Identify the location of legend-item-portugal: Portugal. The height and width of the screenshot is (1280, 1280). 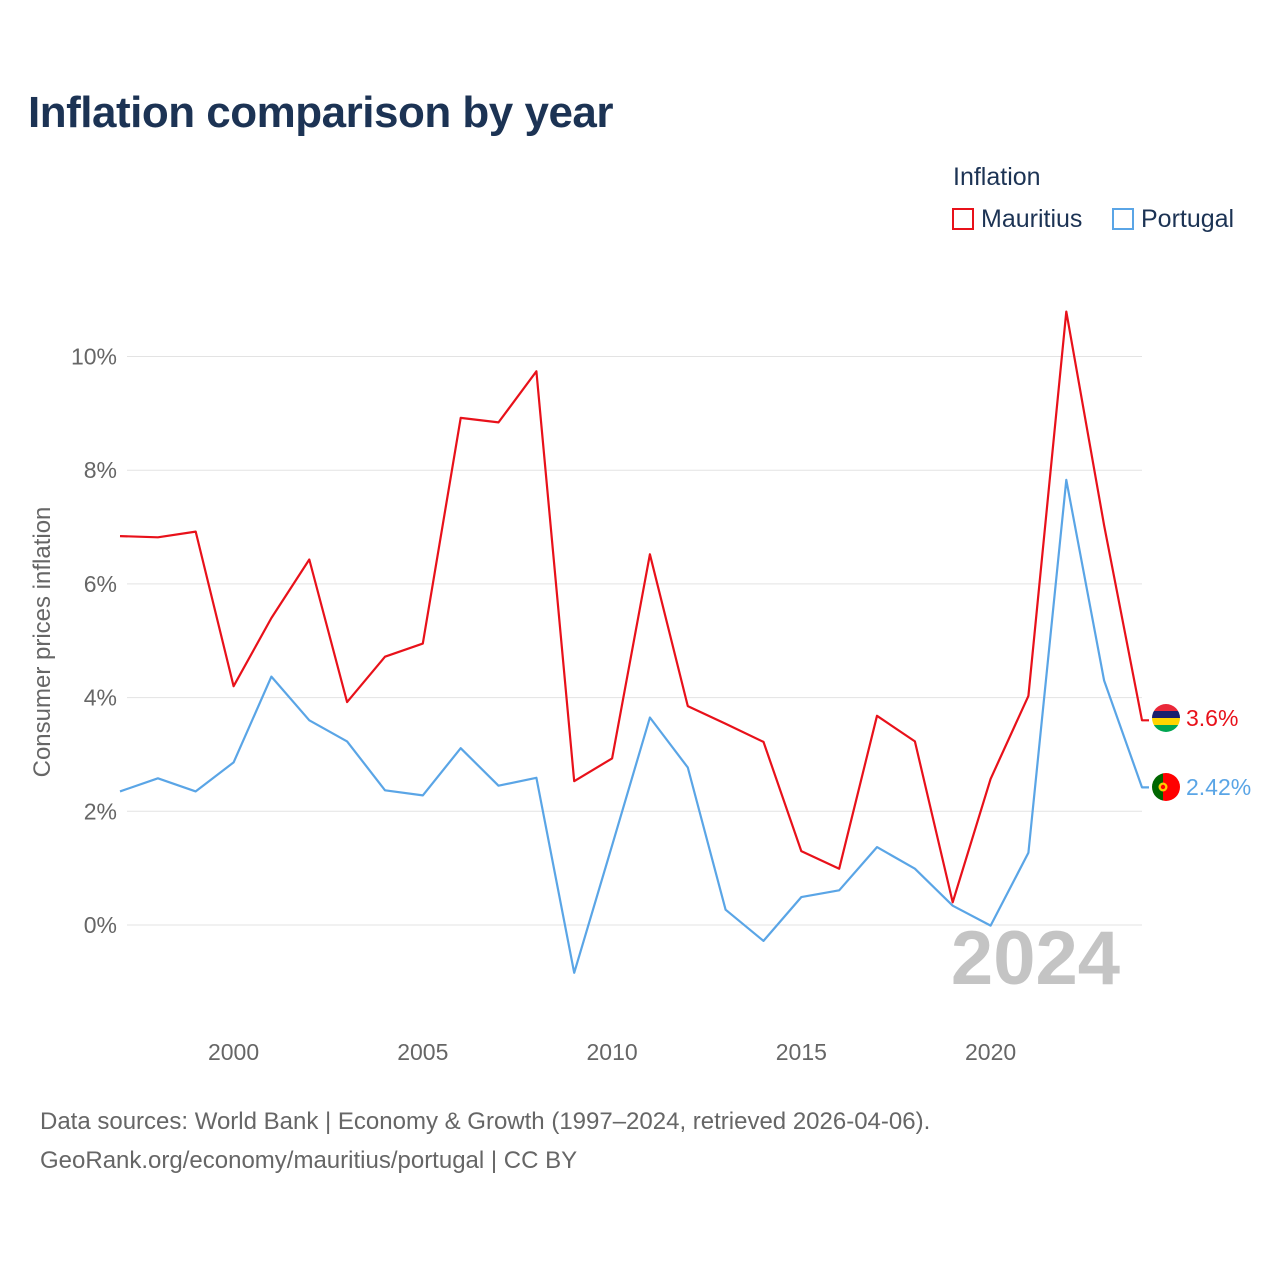
(1173, 219).